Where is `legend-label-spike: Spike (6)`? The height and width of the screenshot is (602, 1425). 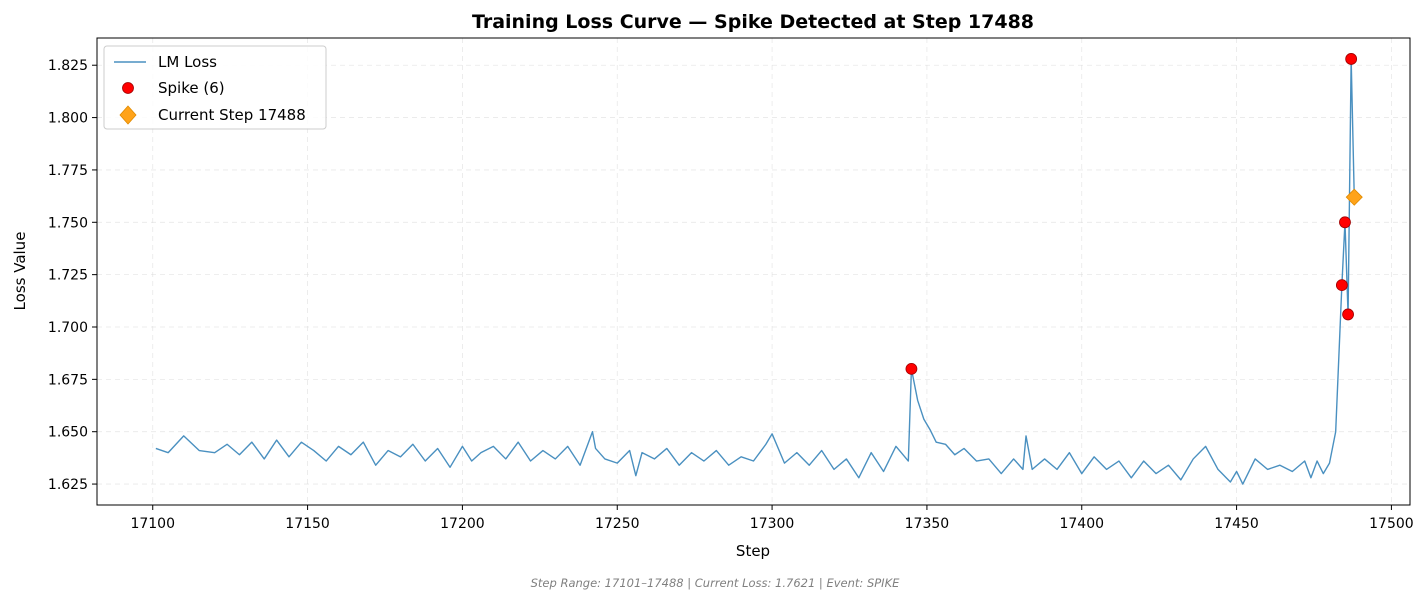 legend-label-spike: Spike (6) is located at coordinates (191, 88).